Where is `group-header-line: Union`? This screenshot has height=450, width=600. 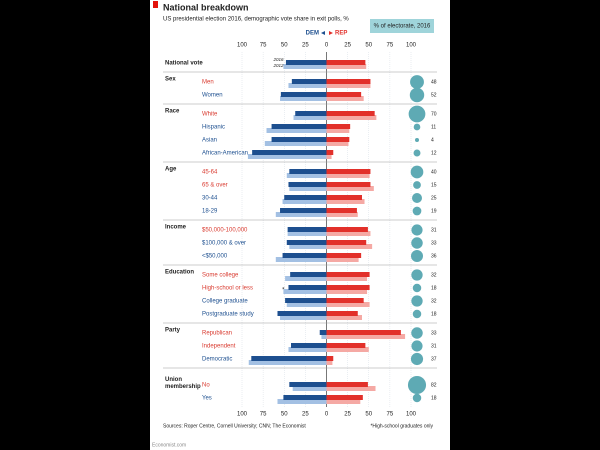
group-header-line: Union is located at coordinates (173, 380).